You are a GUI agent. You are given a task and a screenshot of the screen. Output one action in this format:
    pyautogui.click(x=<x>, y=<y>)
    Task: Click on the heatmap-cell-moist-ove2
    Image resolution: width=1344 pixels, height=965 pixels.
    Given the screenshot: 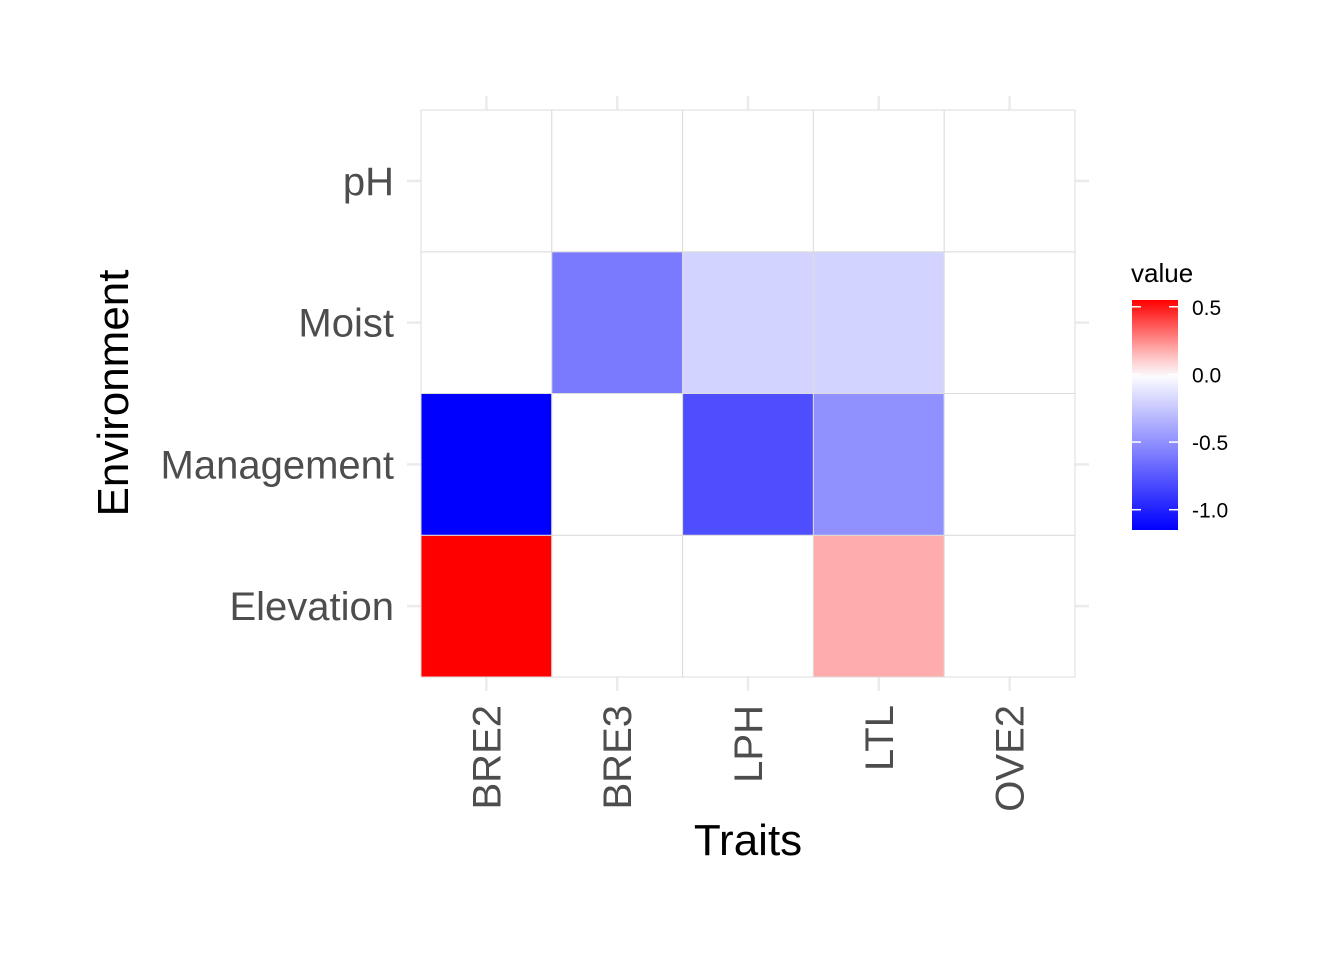 What is the action you would take?
    pyautogui.click(x=1009, y=322)
    